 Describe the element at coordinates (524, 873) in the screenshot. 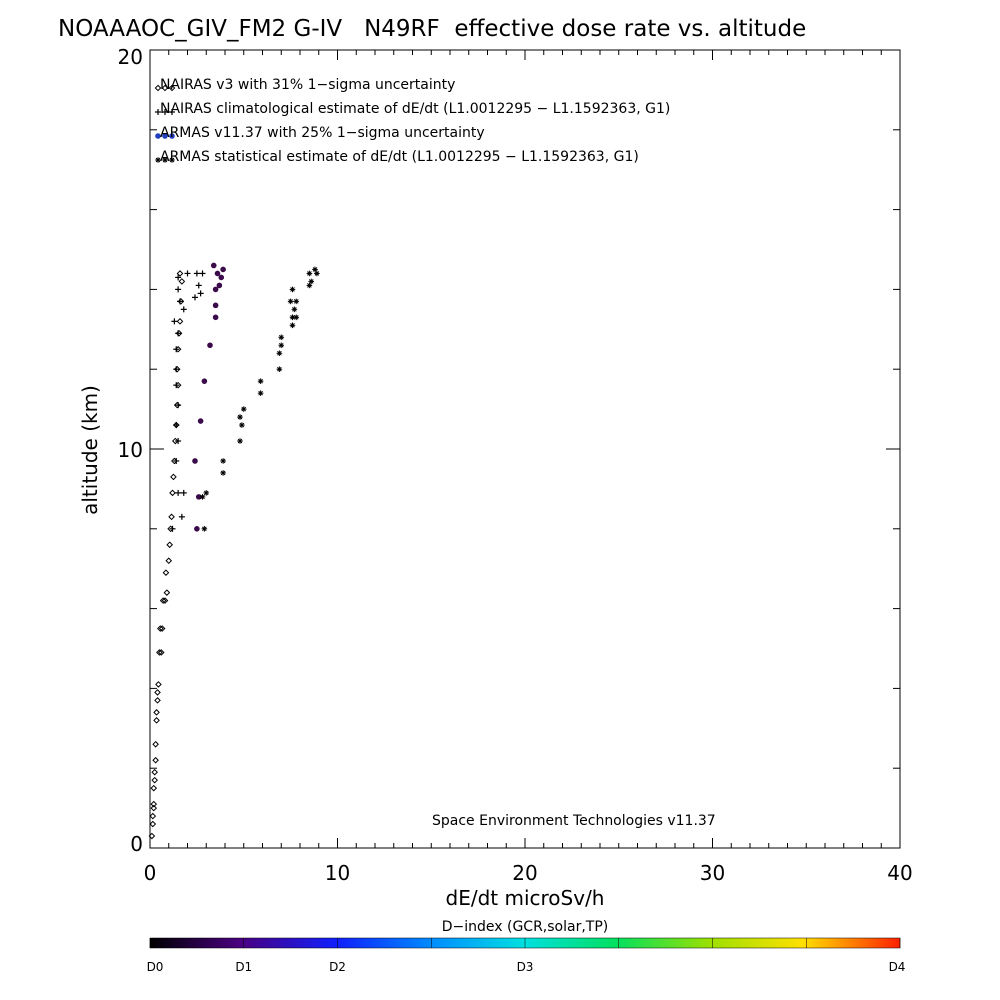

I see `x-tick-label-2: 20` at that location.